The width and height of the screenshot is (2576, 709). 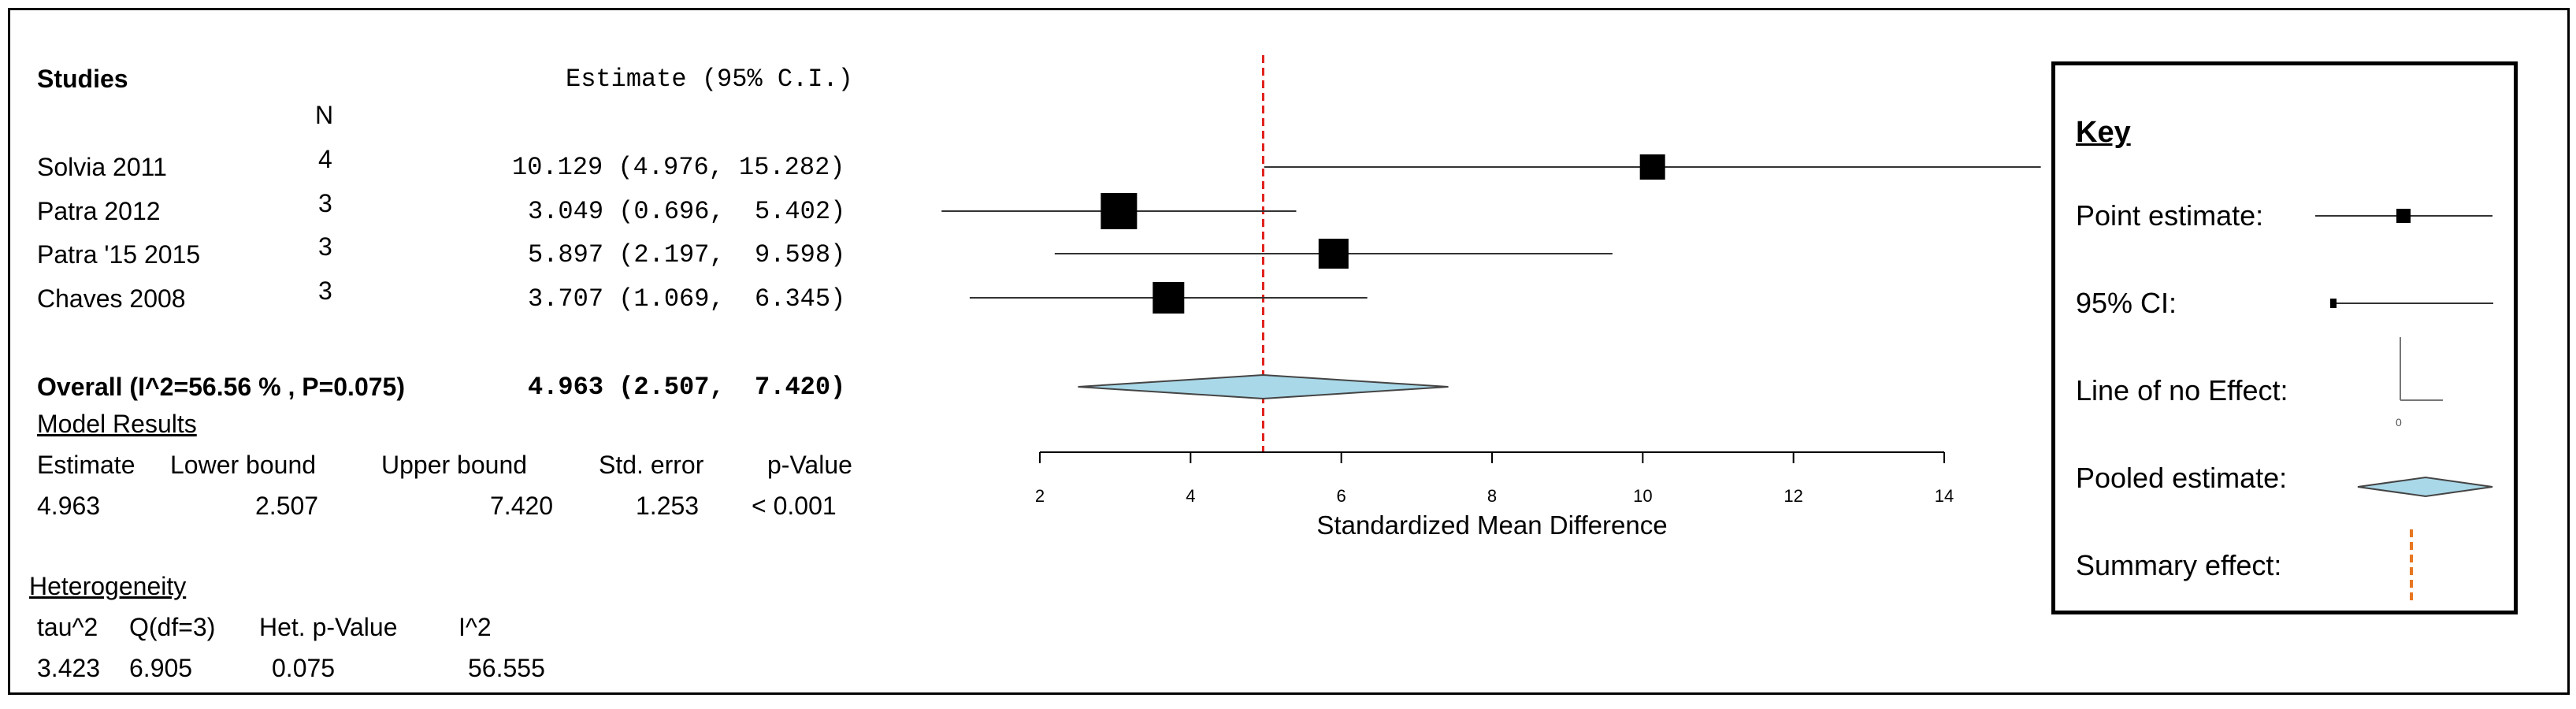 What do you see at coordinates (475, 627) in the screenshot?
I see `heterogeneity-header: I^2` at bounding box center [475, 627].